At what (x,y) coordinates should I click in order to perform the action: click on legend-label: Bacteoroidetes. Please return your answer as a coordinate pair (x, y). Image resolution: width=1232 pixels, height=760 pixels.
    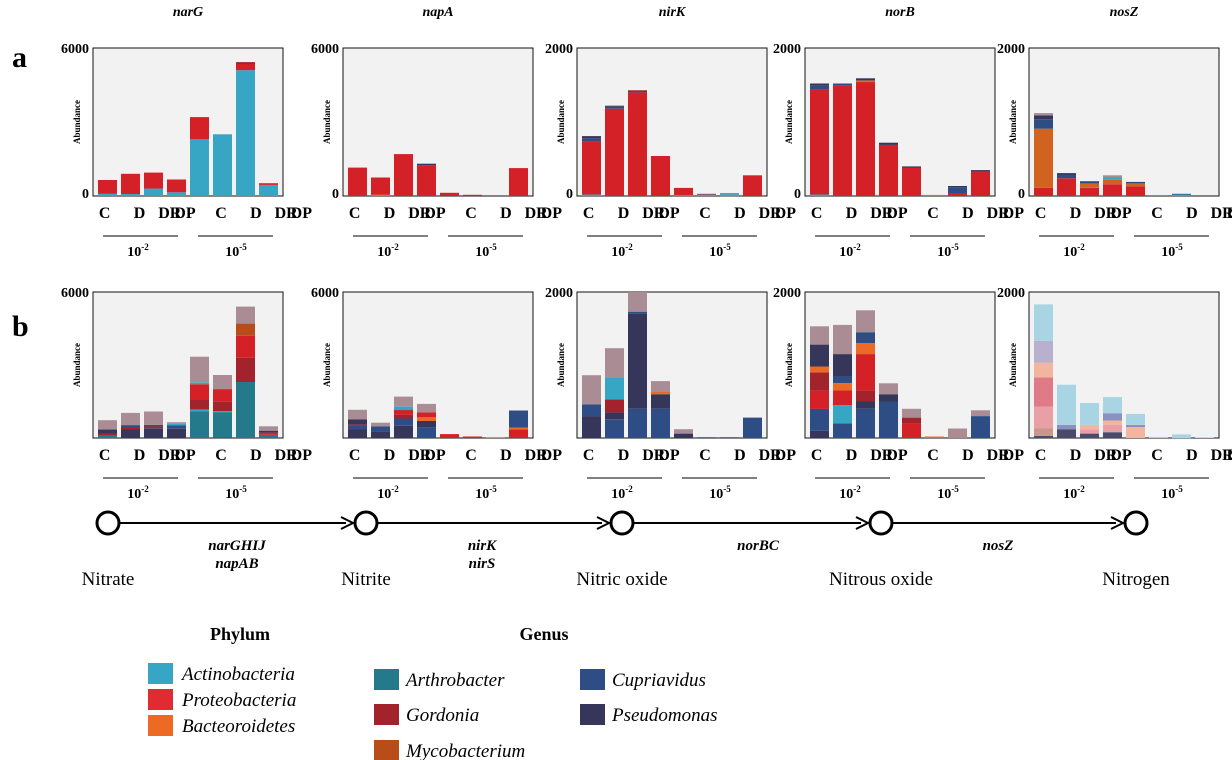
    Looking at the image, I should click on (238, 726).